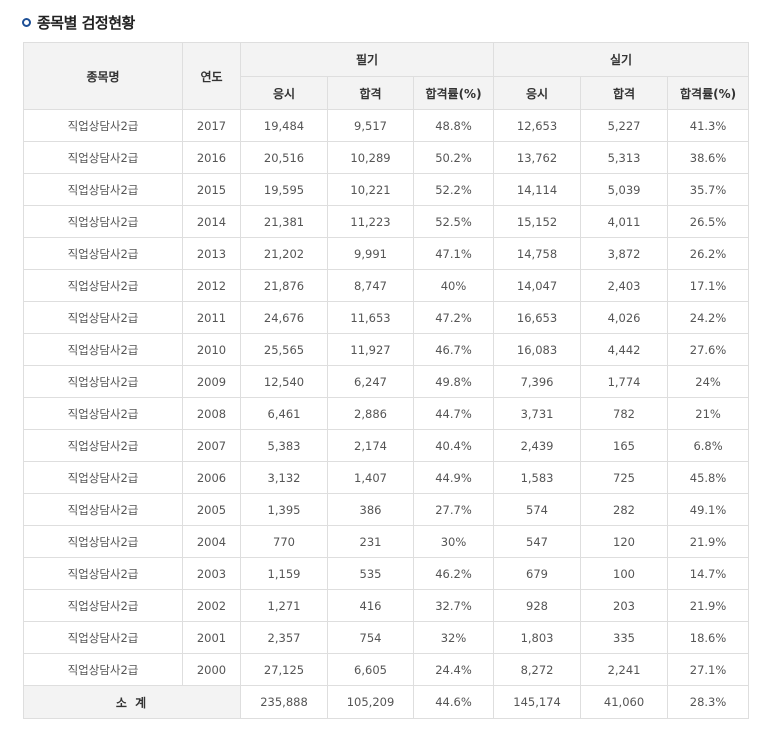  What do you see at coordinates (370, 285) in the screenshot?
I see `cell-written-passed: 8,747` at bounding box center [370, 285].